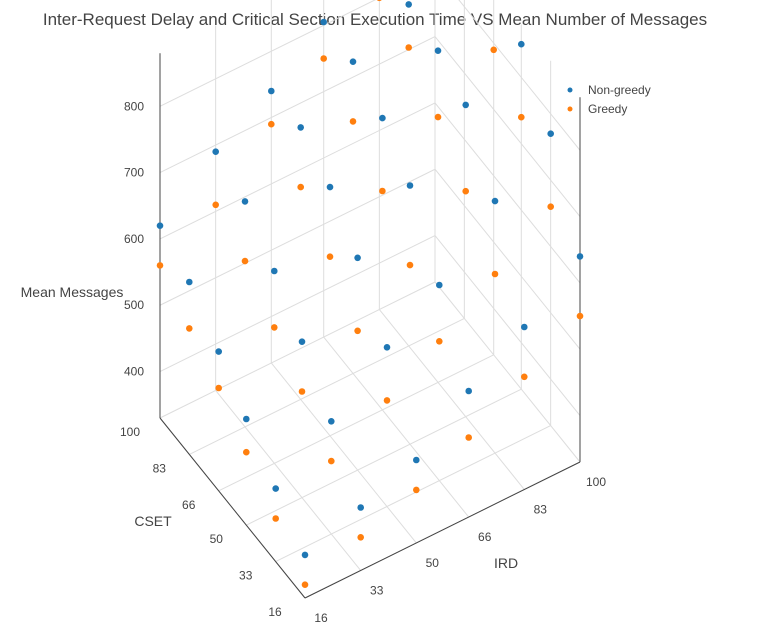 The width and height of the screenshot is (760, 643). Describe the element at coordinates (506, 563) in the screenshot. I see `x-axis-title: IRD` at that location.